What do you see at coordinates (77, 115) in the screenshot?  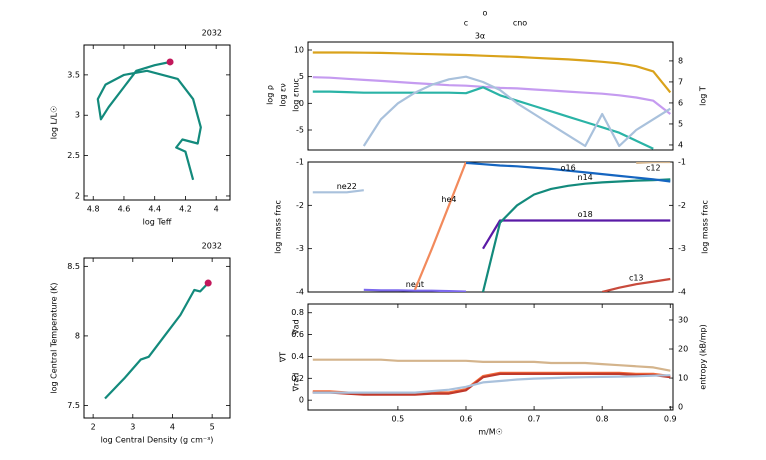 I see `y-tick-label: 3` at bounding box center [77, 115].